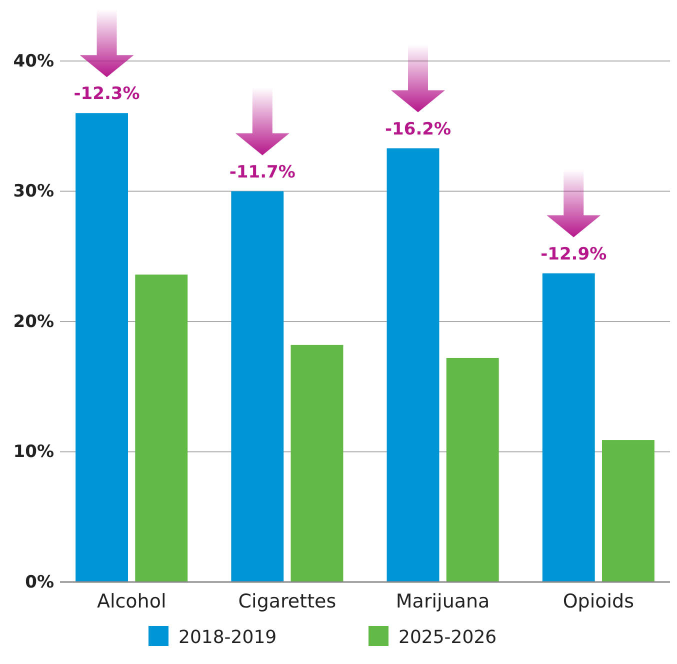  Describe the element at coordinates (443, 601) in the screenshot. I see `x-tick-label: Marijuana` at that location.